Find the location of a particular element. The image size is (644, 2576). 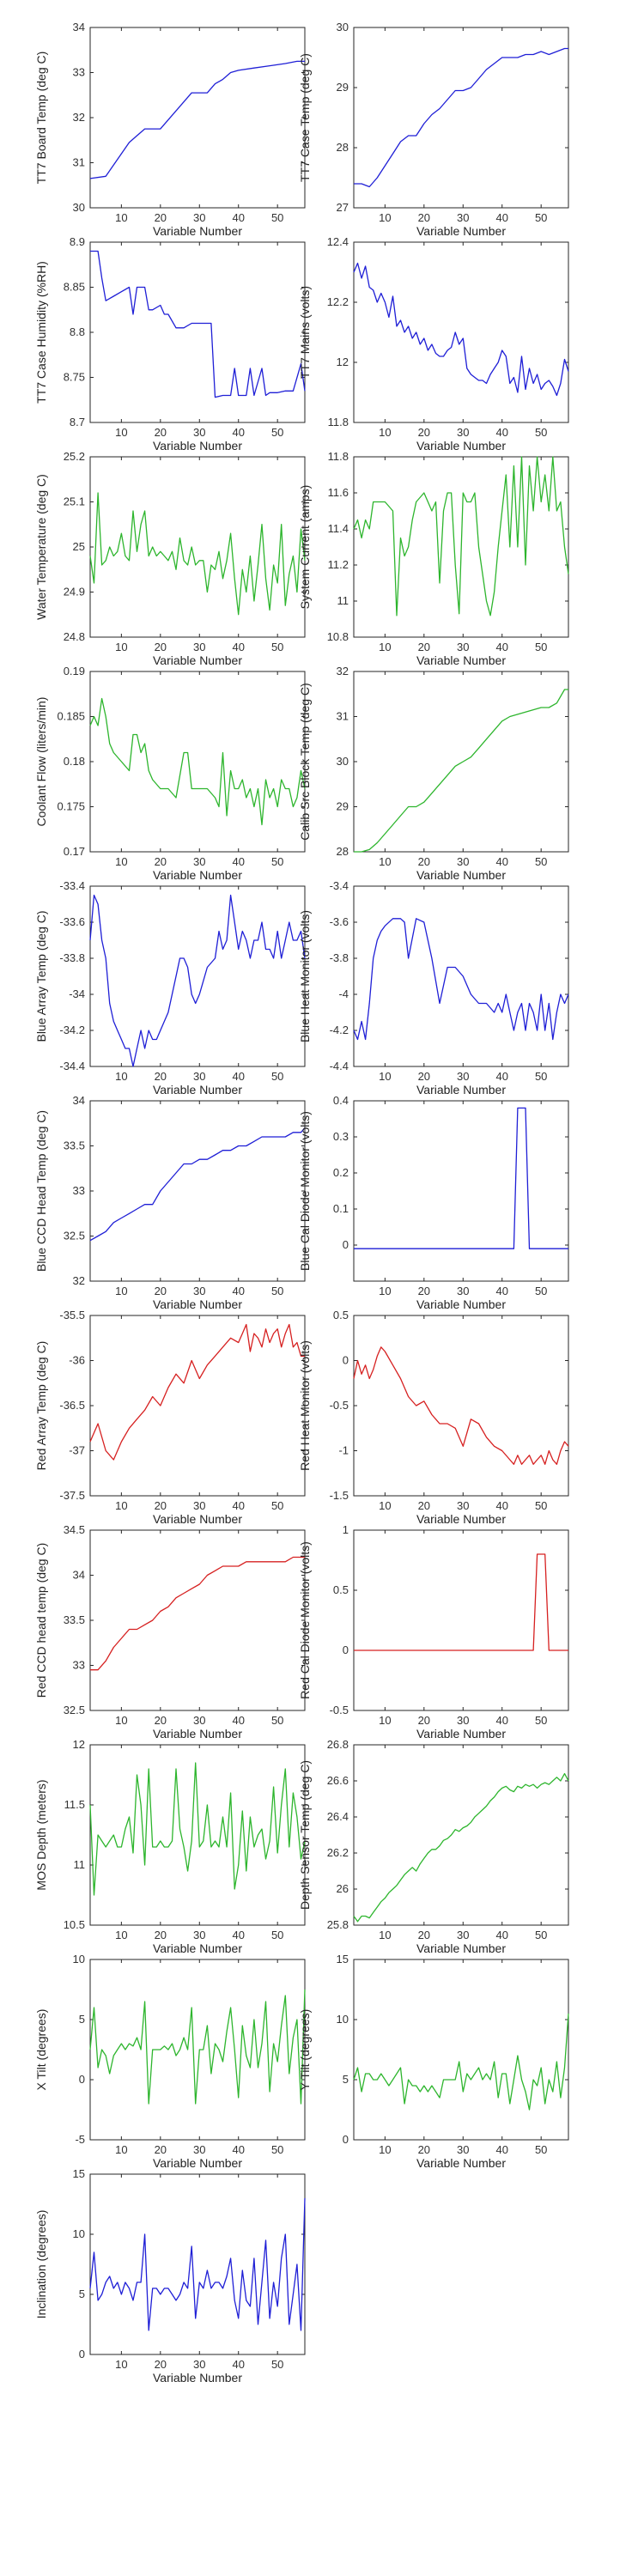

y-tick-label: -36.5 is located at coordinates (72, 1405).